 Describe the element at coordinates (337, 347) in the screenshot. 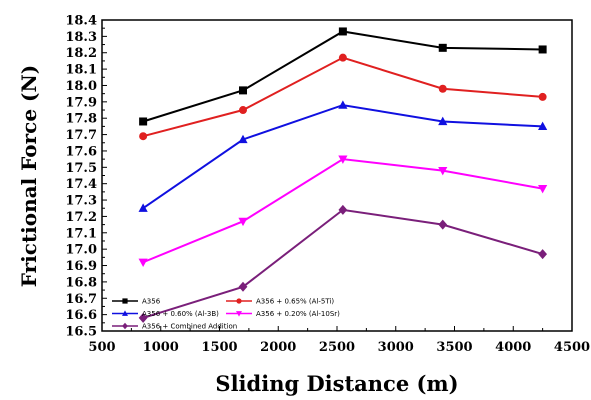

I see `x-tick-label: 2500` at that location.